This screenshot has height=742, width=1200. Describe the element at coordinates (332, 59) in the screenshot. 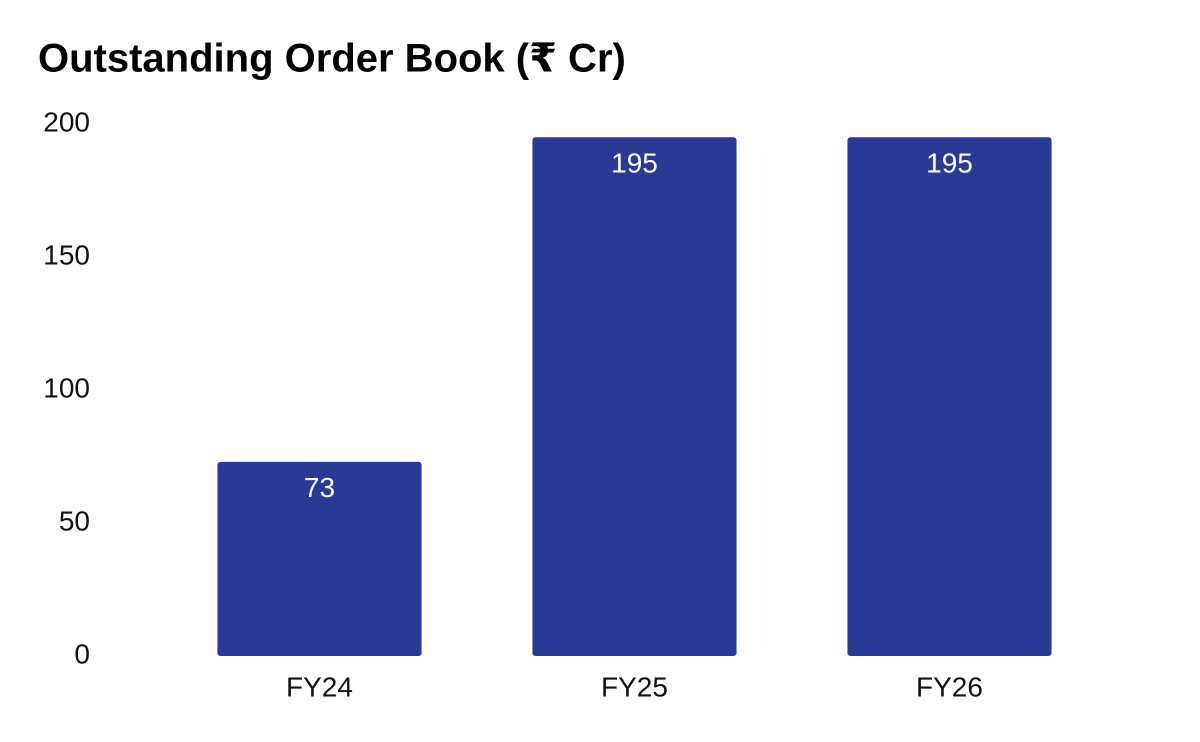

I see `chart-title: Outstanding Order Book (₹ Cr)` at that location.